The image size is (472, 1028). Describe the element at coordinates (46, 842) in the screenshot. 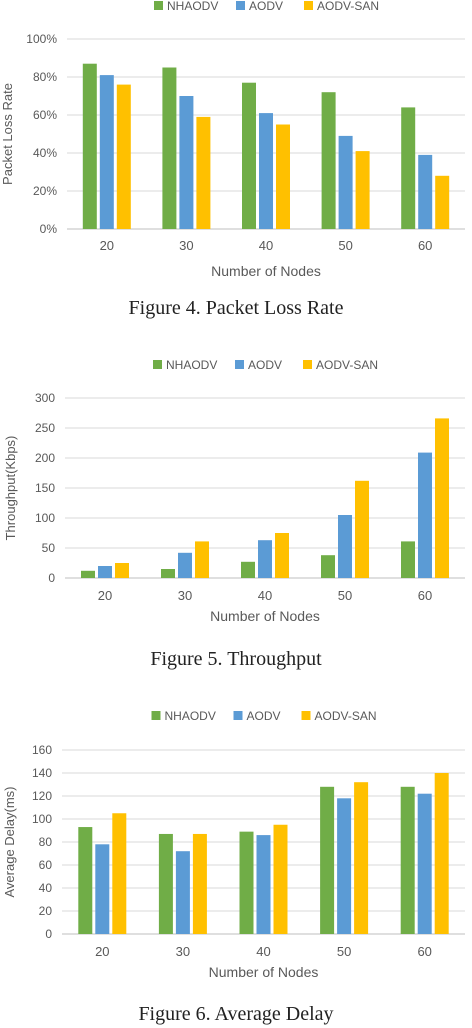

I see `y-tick-label: 80` at that location.